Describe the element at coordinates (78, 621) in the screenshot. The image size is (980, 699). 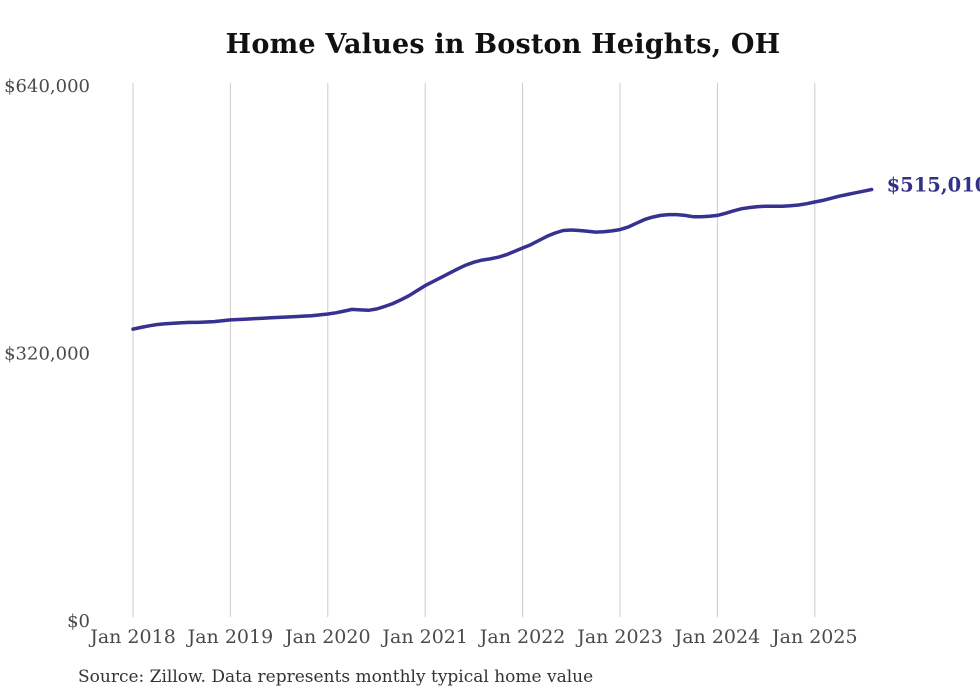
I see `y-tick-label: $0` at that location.